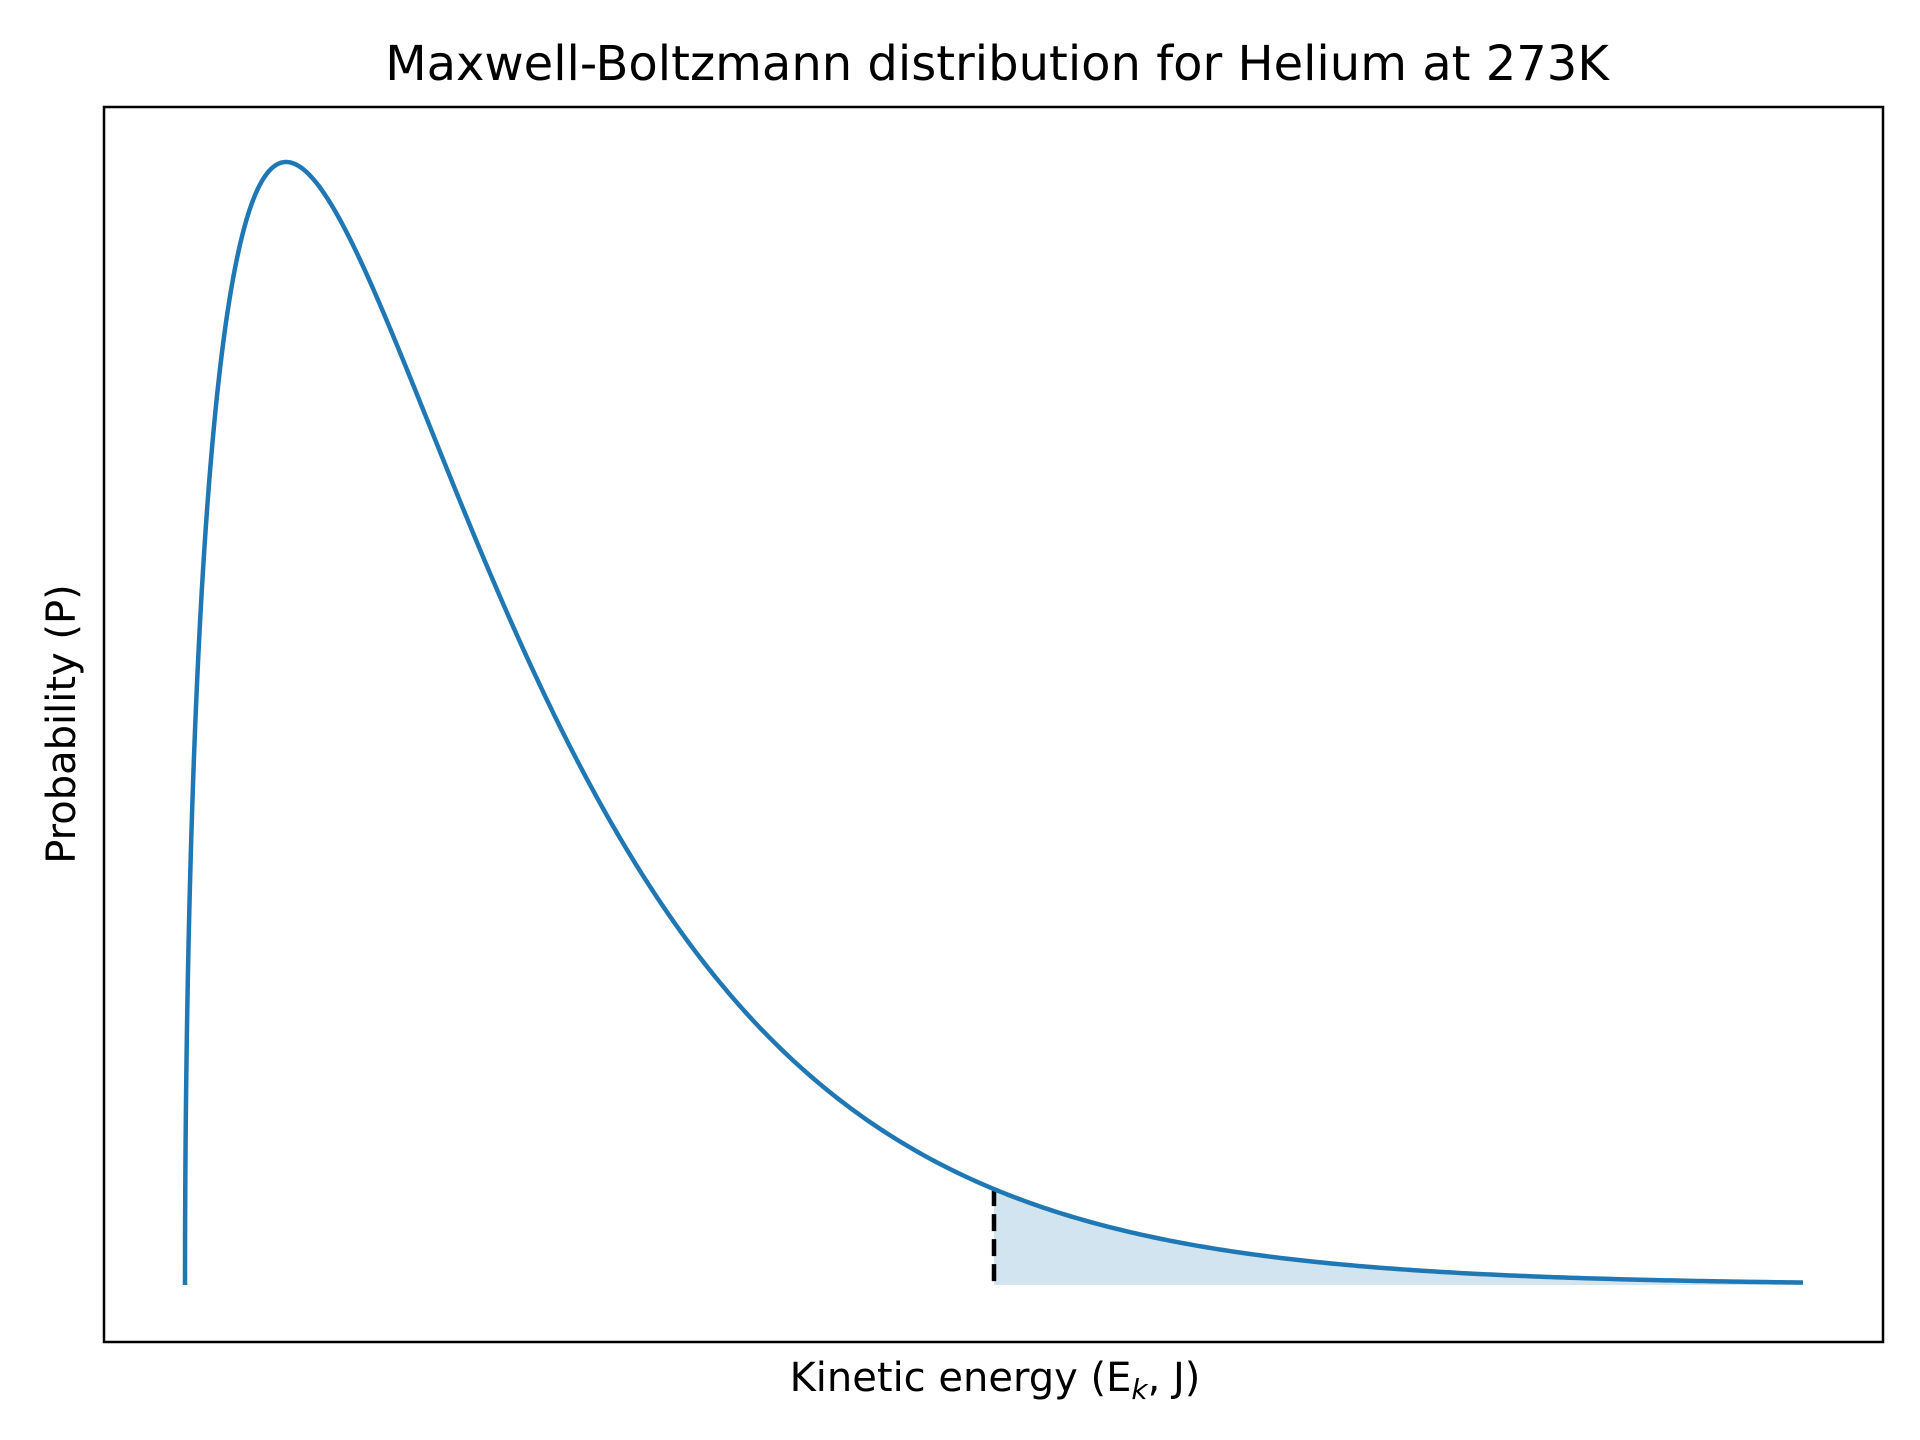 The width and height of the screenshot is (1920, 1440). I want to click on shaded-tail-area, so click(1398, 1237).